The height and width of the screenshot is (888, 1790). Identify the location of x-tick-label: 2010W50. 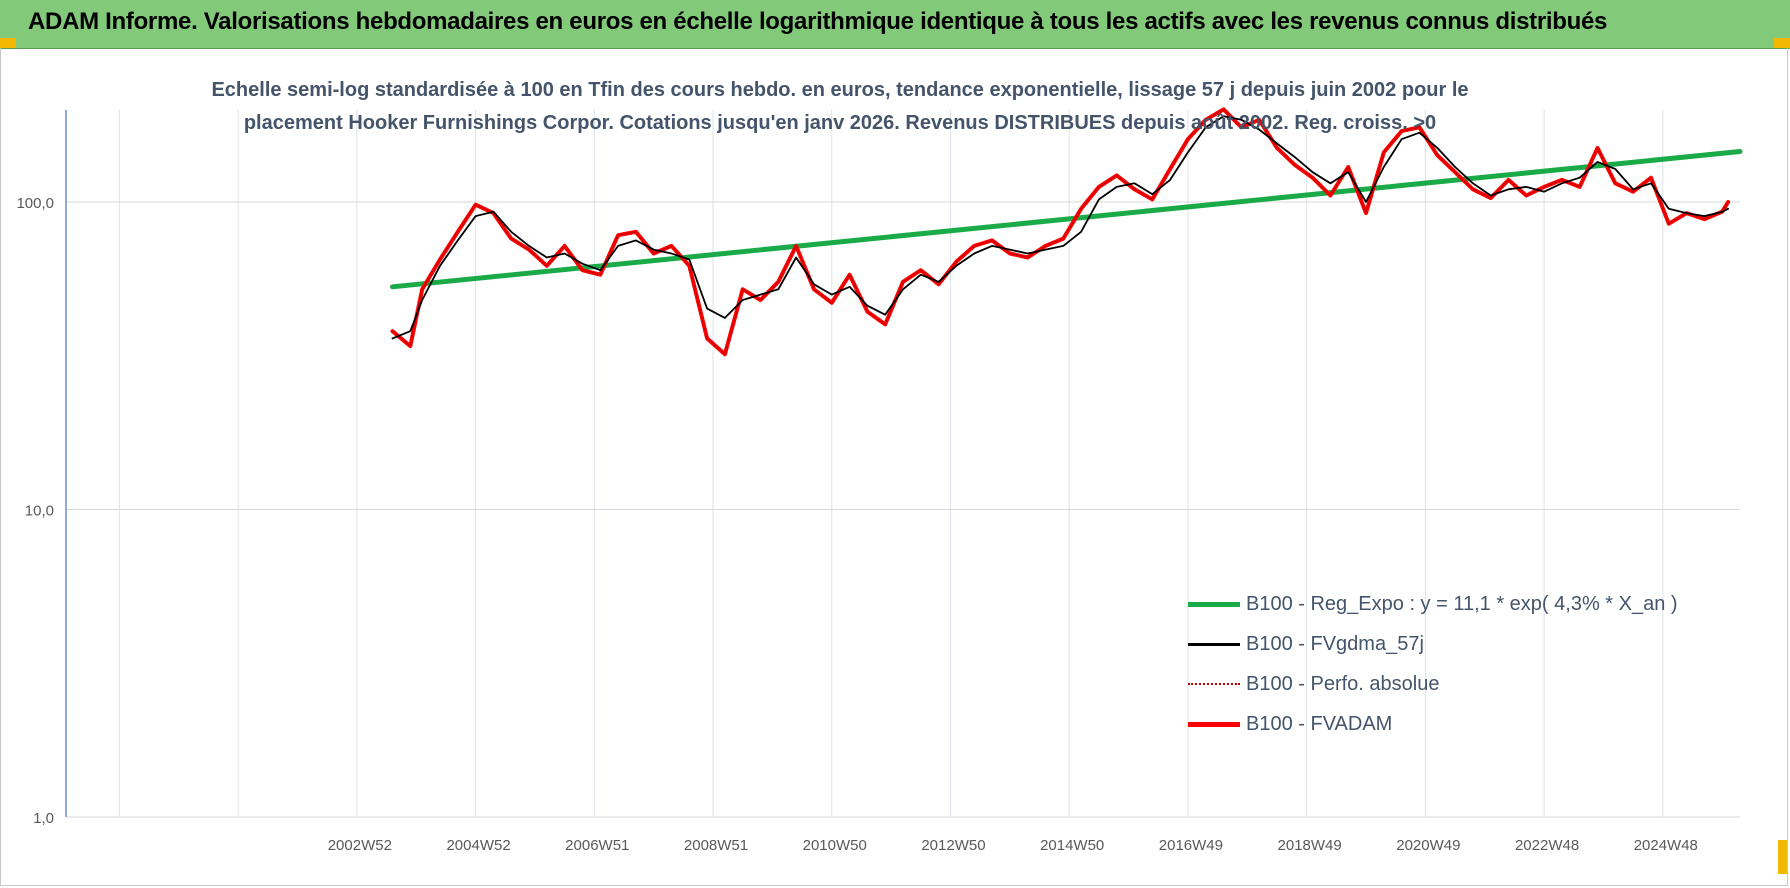
(835, 845).